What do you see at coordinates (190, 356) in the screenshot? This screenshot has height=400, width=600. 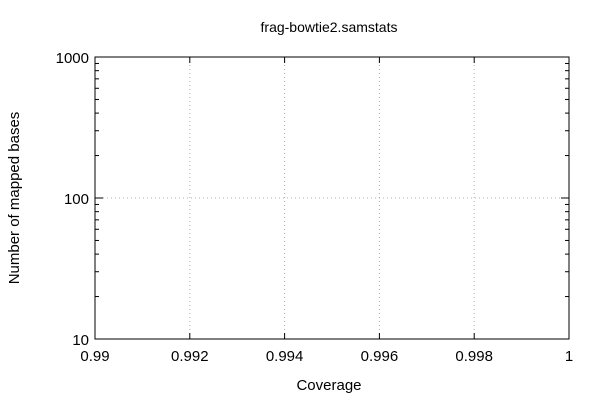 I see `x-tick-label: 0.992` at bounding box center [190, 356].